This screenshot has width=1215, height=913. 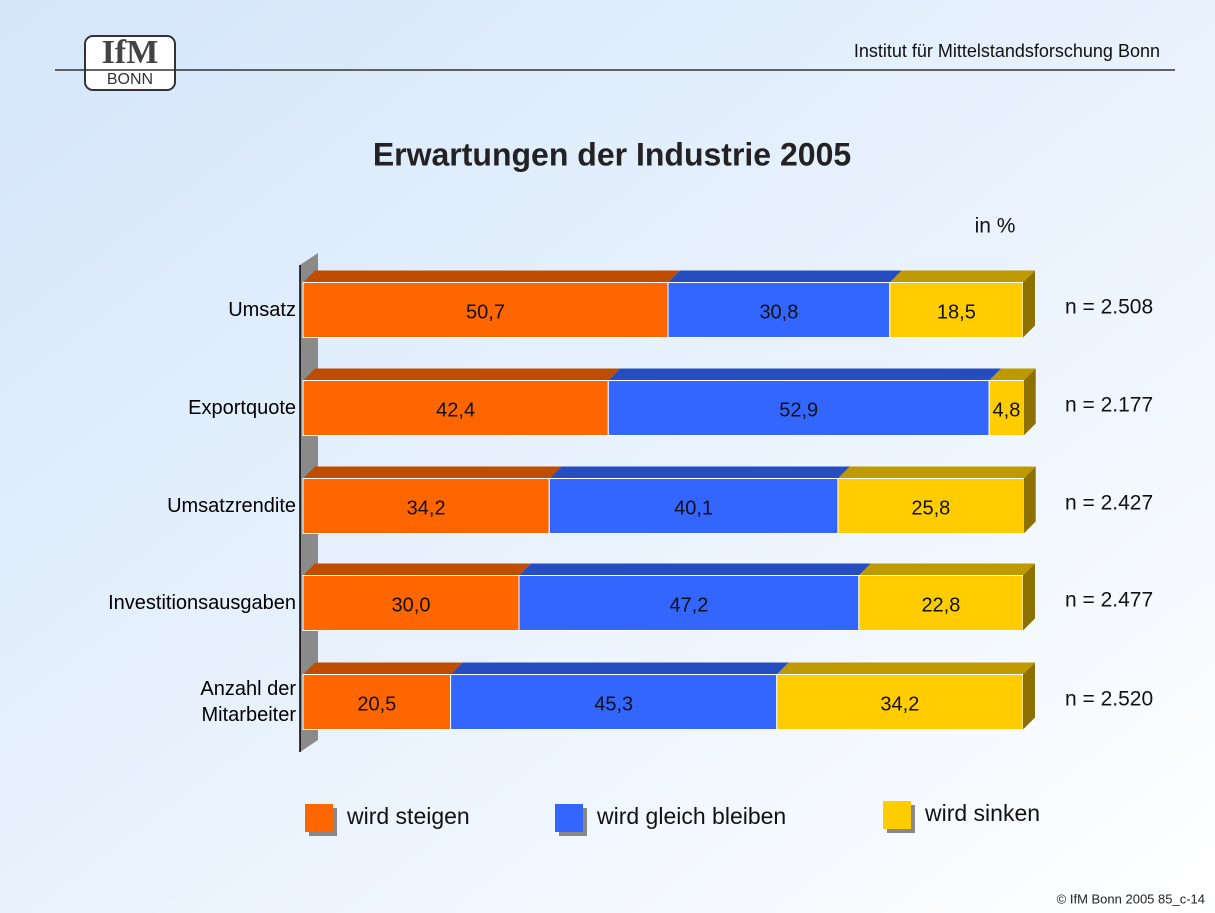 I want to click on value-label: 22,8, so click(x=940, y=605).